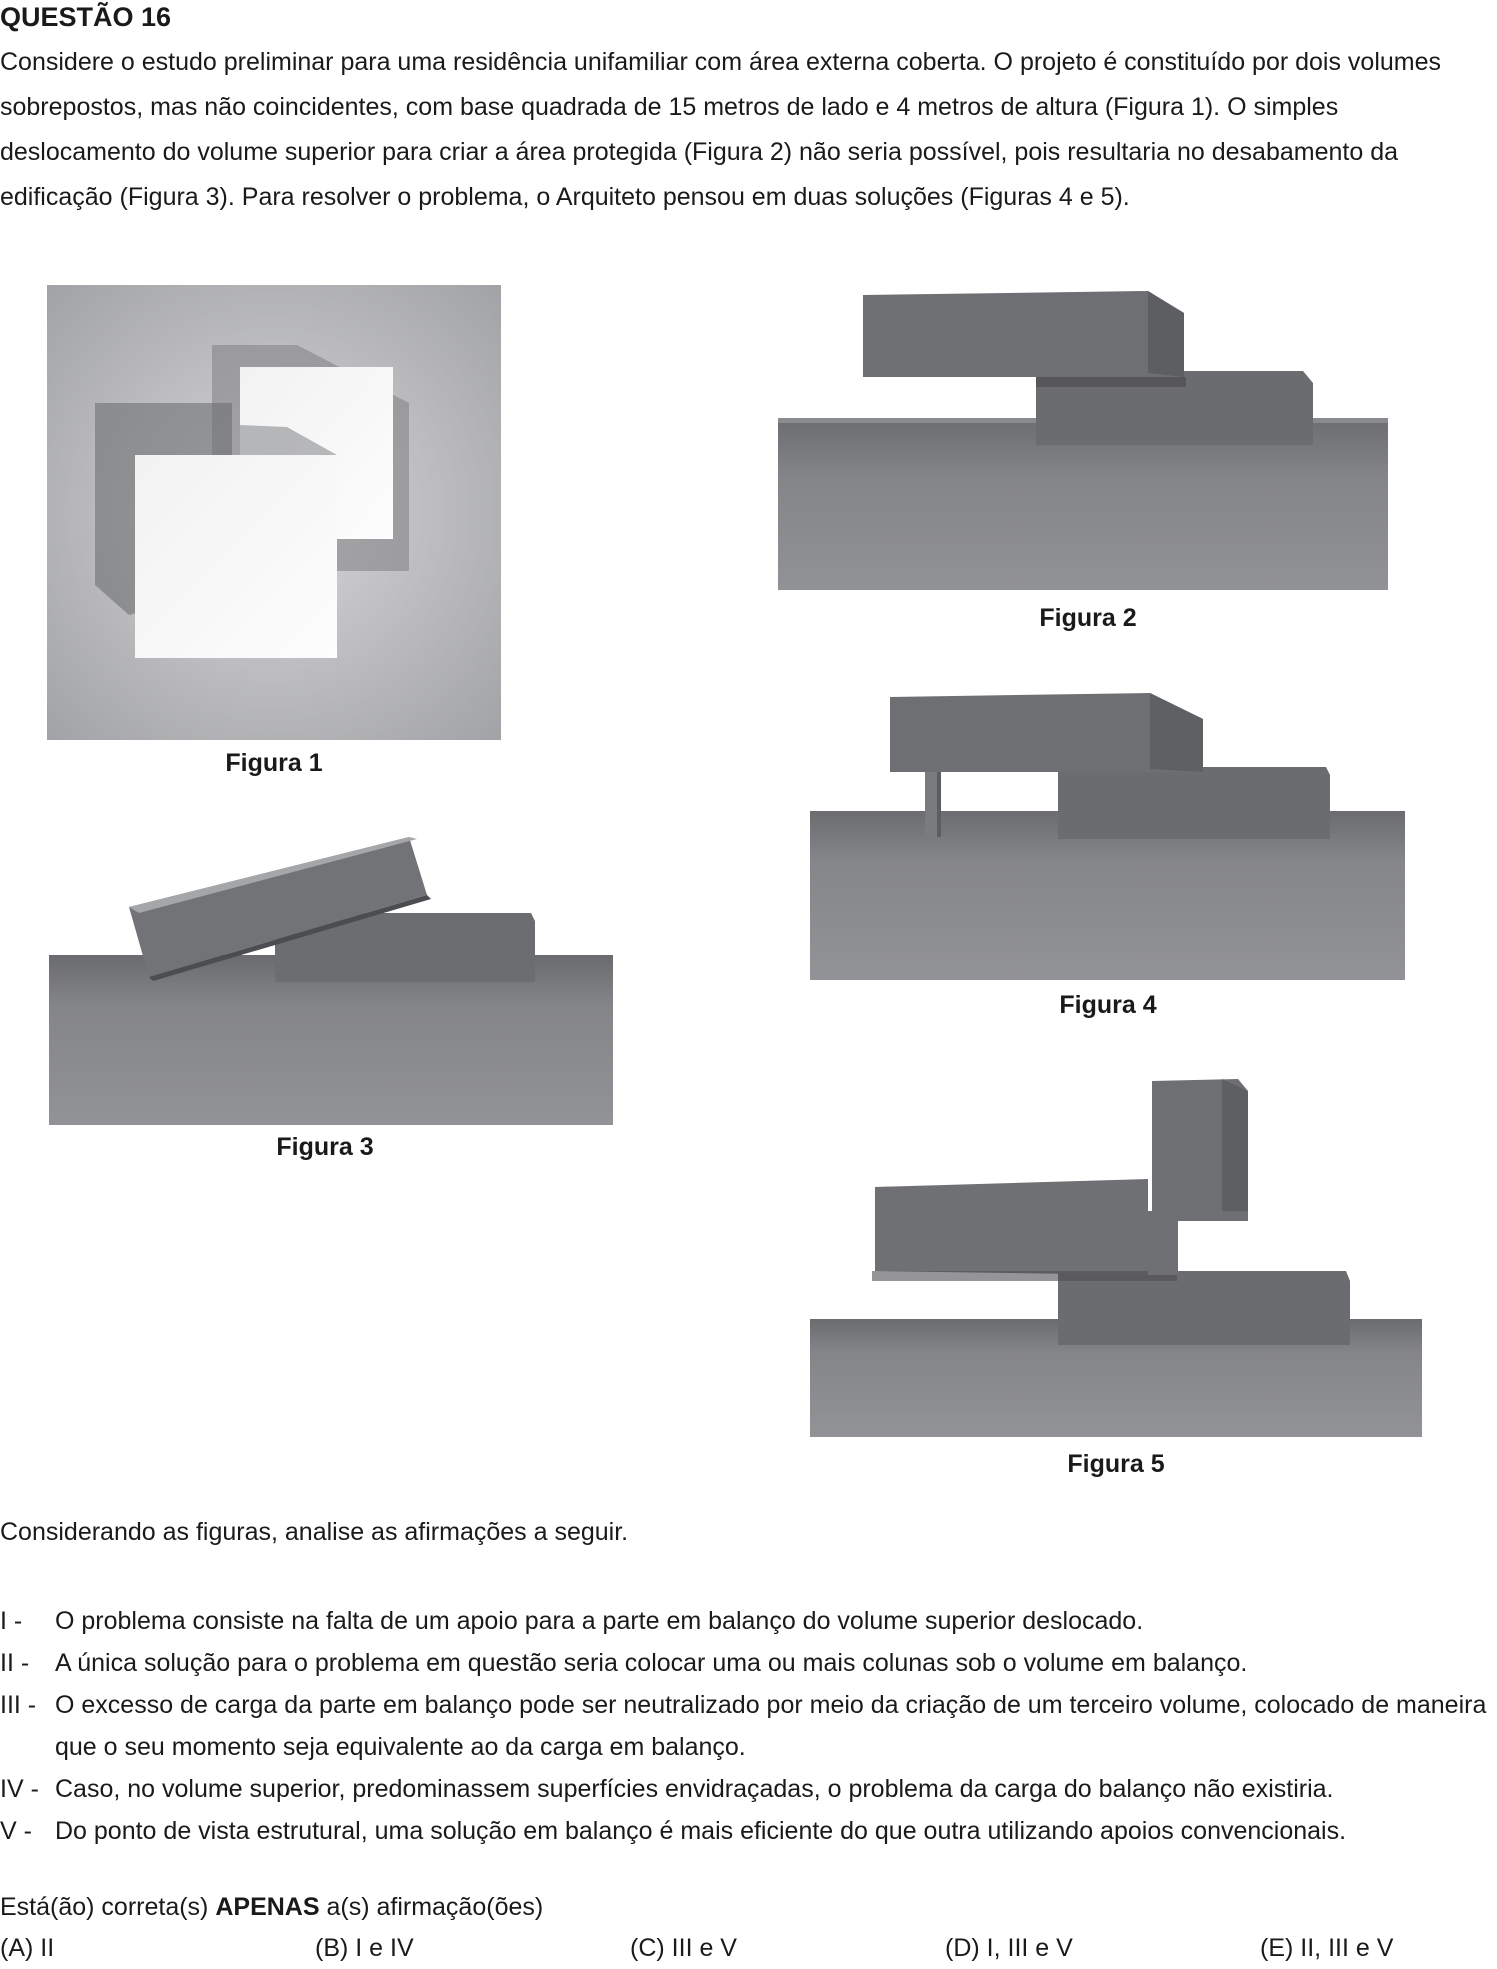 This screenshot has height=1969, width=1497. I want to click on statement-number: III -, so click(18, 1705).